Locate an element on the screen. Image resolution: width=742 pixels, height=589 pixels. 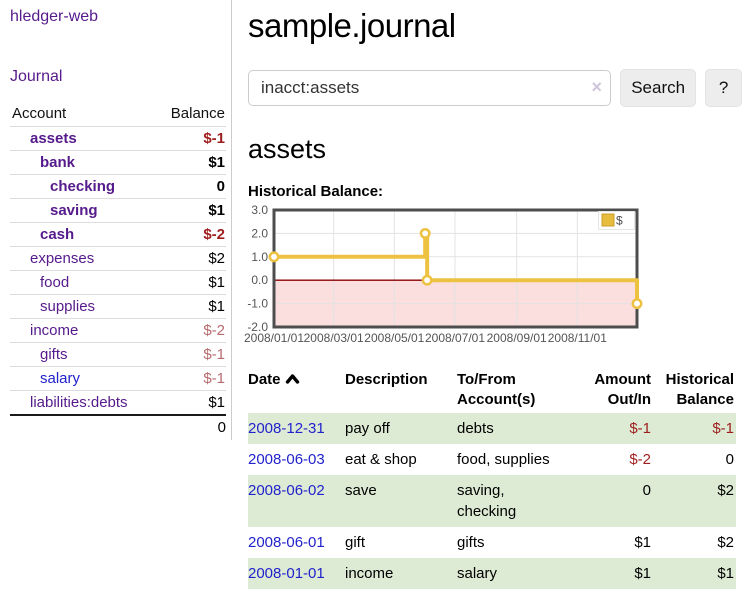
clear-search-icon: × is located at coordinates (596, 87).